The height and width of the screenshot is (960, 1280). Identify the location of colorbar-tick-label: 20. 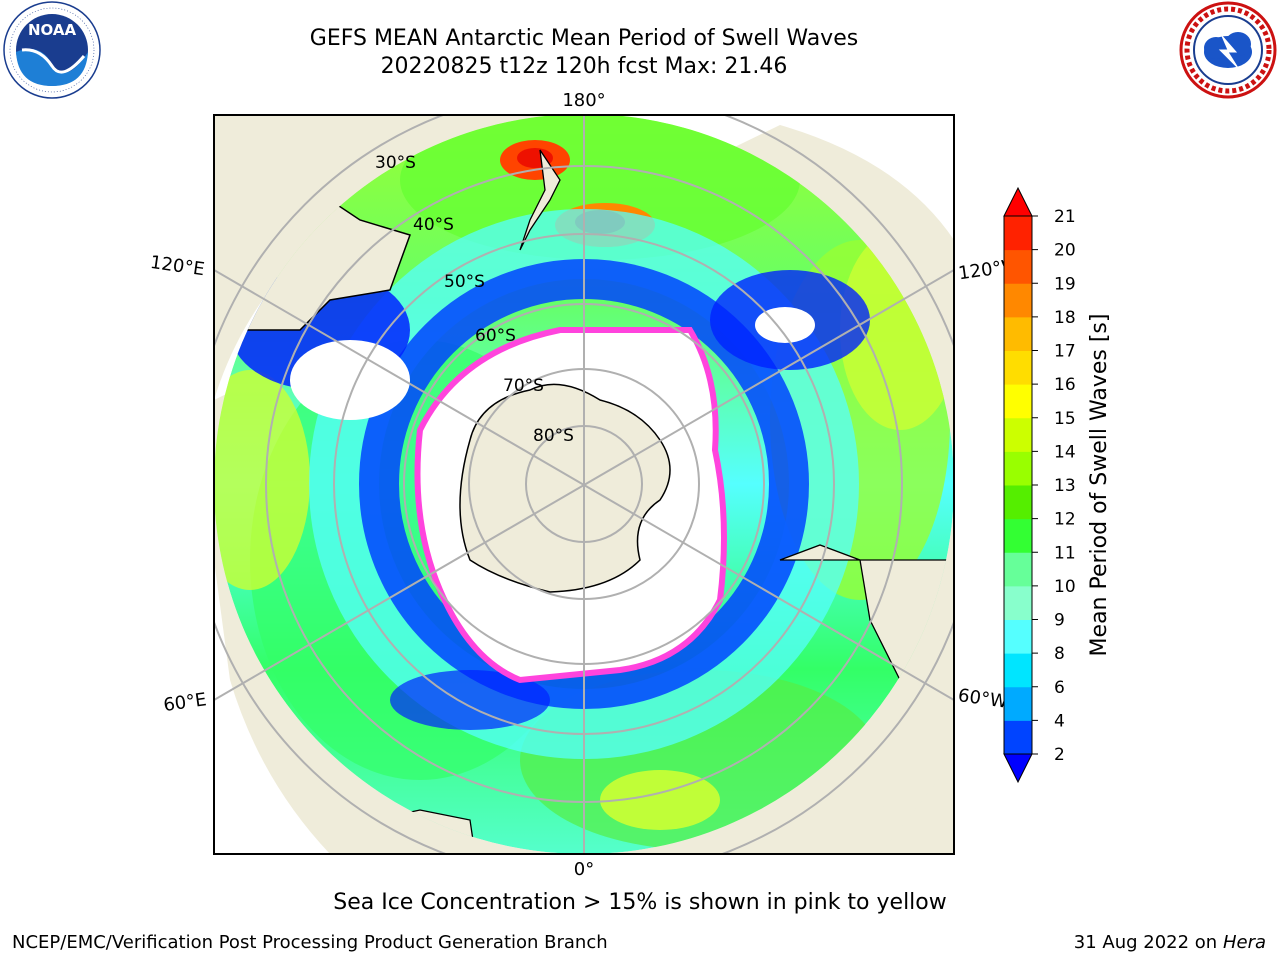
(1065, 251).